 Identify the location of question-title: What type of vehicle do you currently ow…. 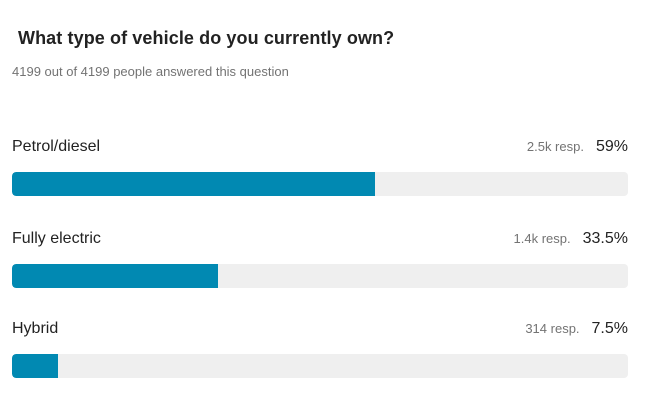
(206, 38).